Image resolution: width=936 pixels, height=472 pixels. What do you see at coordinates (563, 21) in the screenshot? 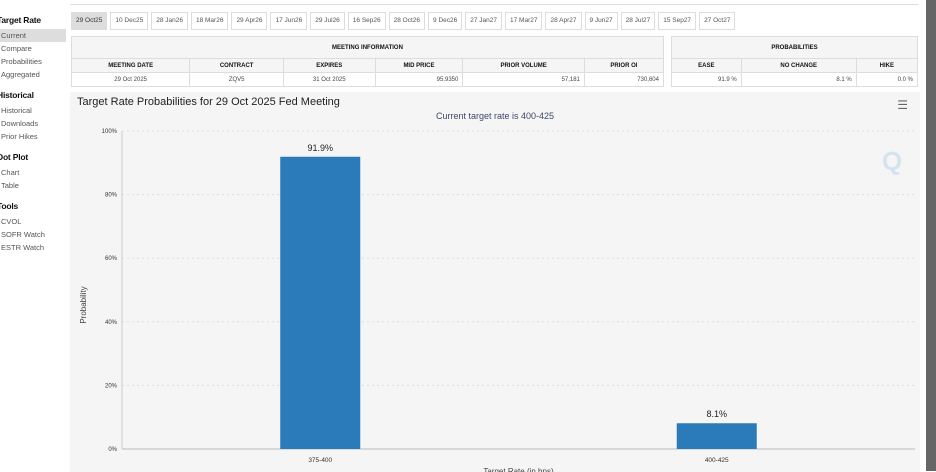
I see `tab-meeting-date: 28 Apr27` at bounding box center [563, 21].